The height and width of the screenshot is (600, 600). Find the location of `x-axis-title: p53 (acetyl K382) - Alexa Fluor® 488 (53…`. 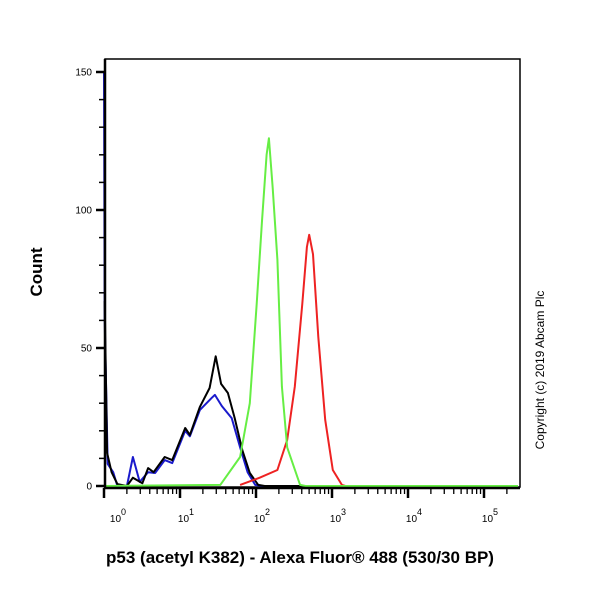

x-axis-title: p53 (acetyl K382) - Alexa Fluor® 488 (53… is located at coordinates (300, 557).